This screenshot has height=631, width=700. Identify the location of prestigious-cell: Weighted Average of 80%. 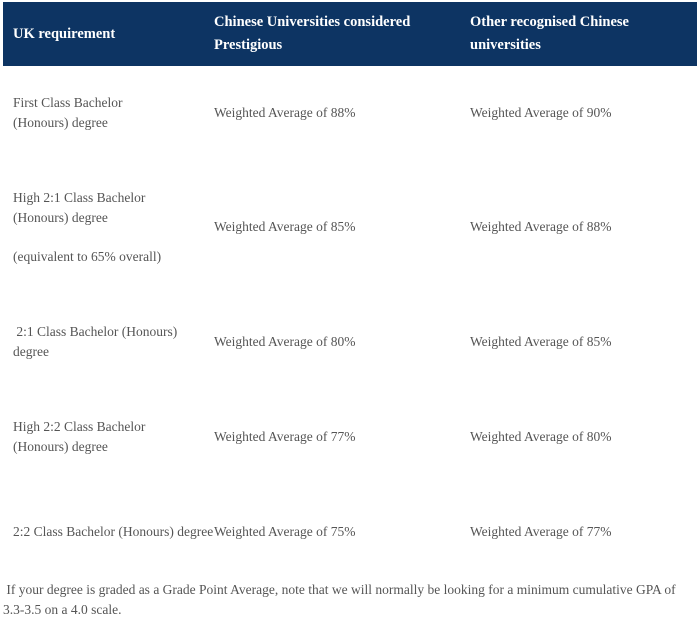
(285, 341).